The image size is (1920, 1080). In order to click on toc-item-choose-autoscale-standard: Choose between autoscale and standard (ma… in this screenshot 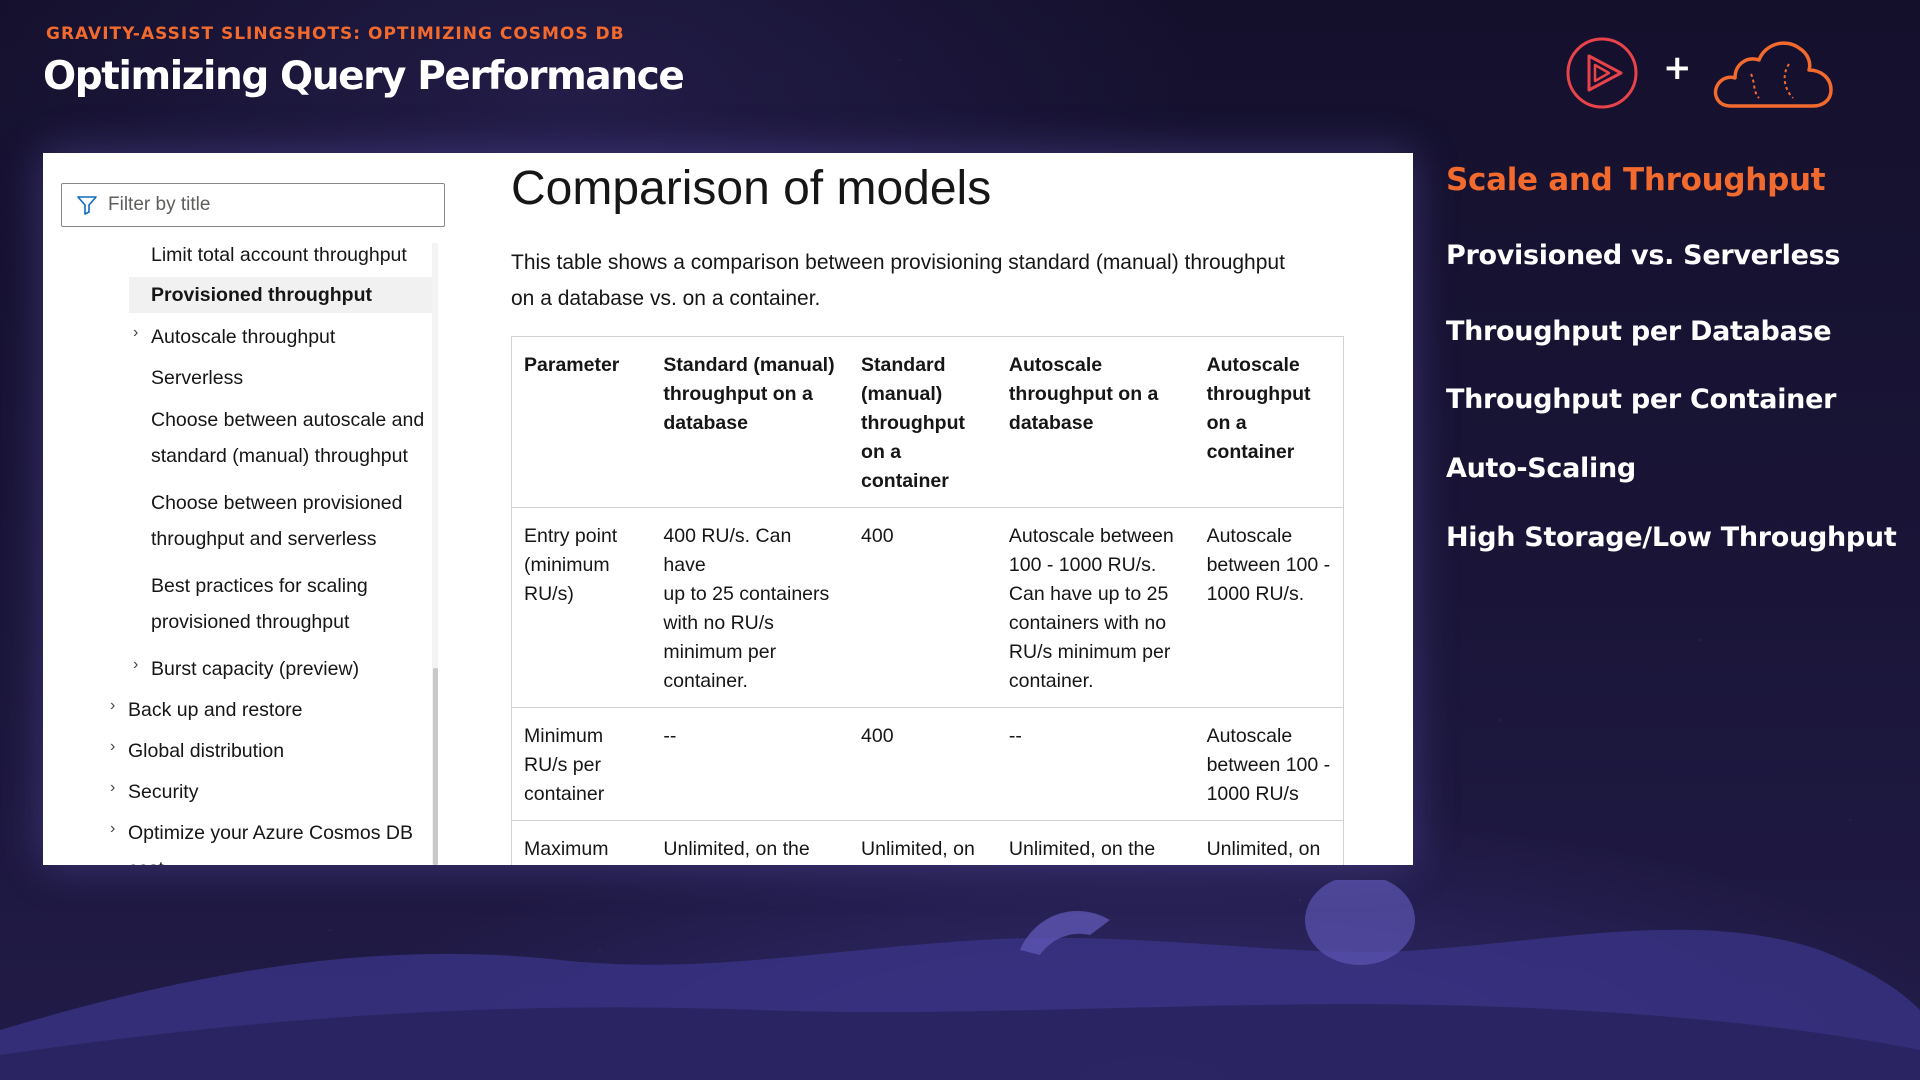, I will do `click(288, 438)`.